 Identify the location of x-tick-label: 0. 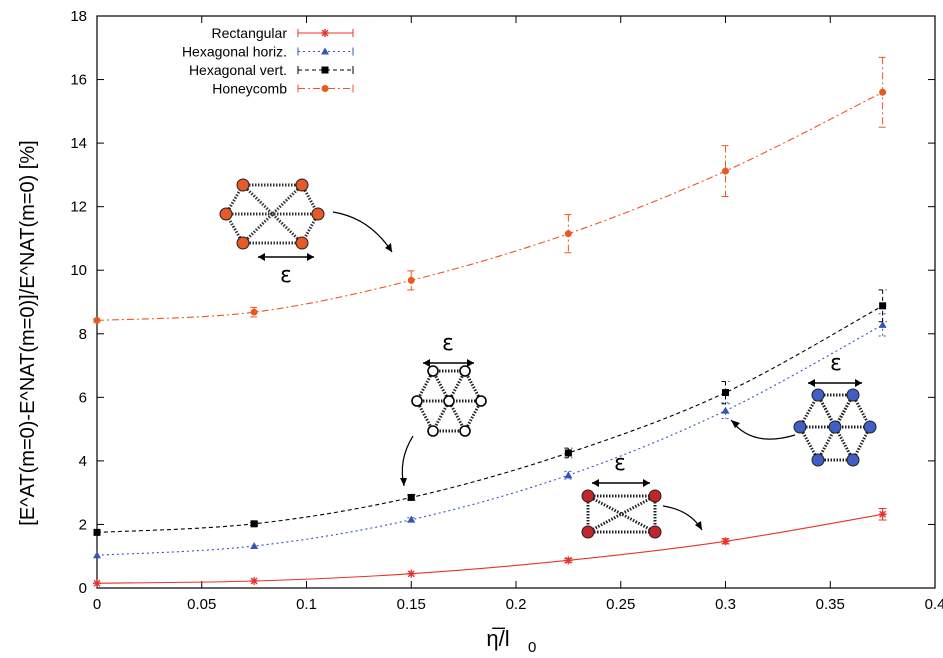
(97, 604).